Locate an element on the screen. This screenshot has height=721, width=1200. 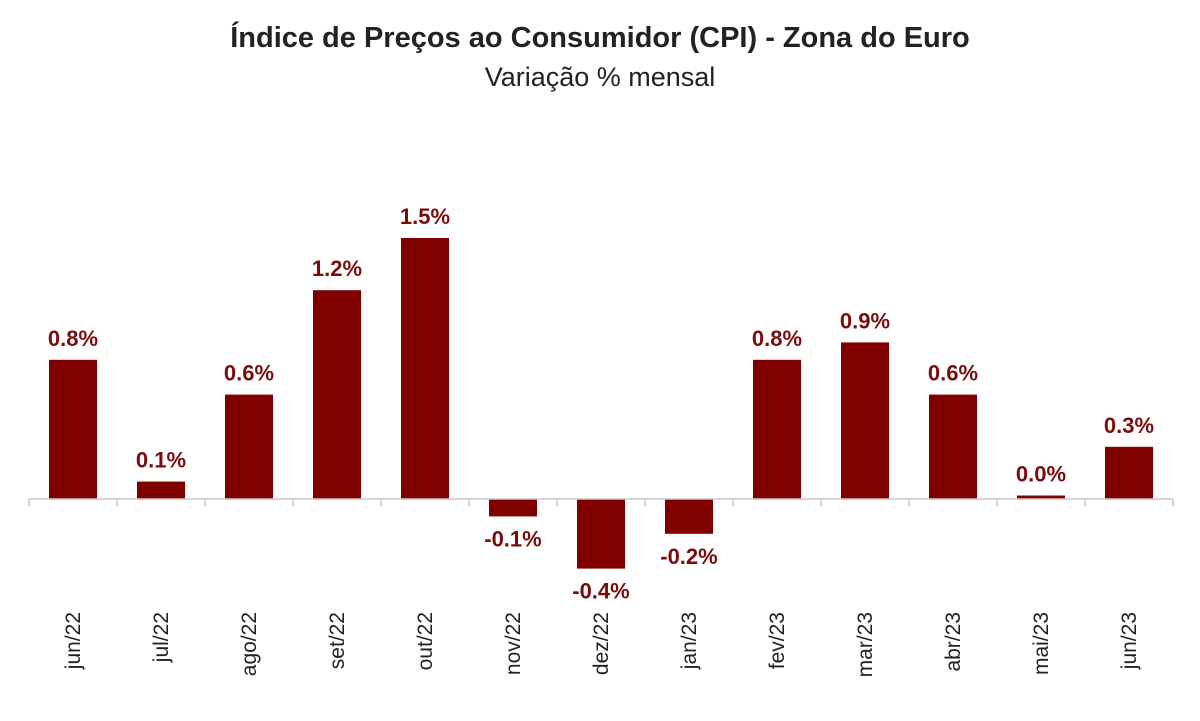
x-tick-label: jun/22 is located at coordinates (73, 641).